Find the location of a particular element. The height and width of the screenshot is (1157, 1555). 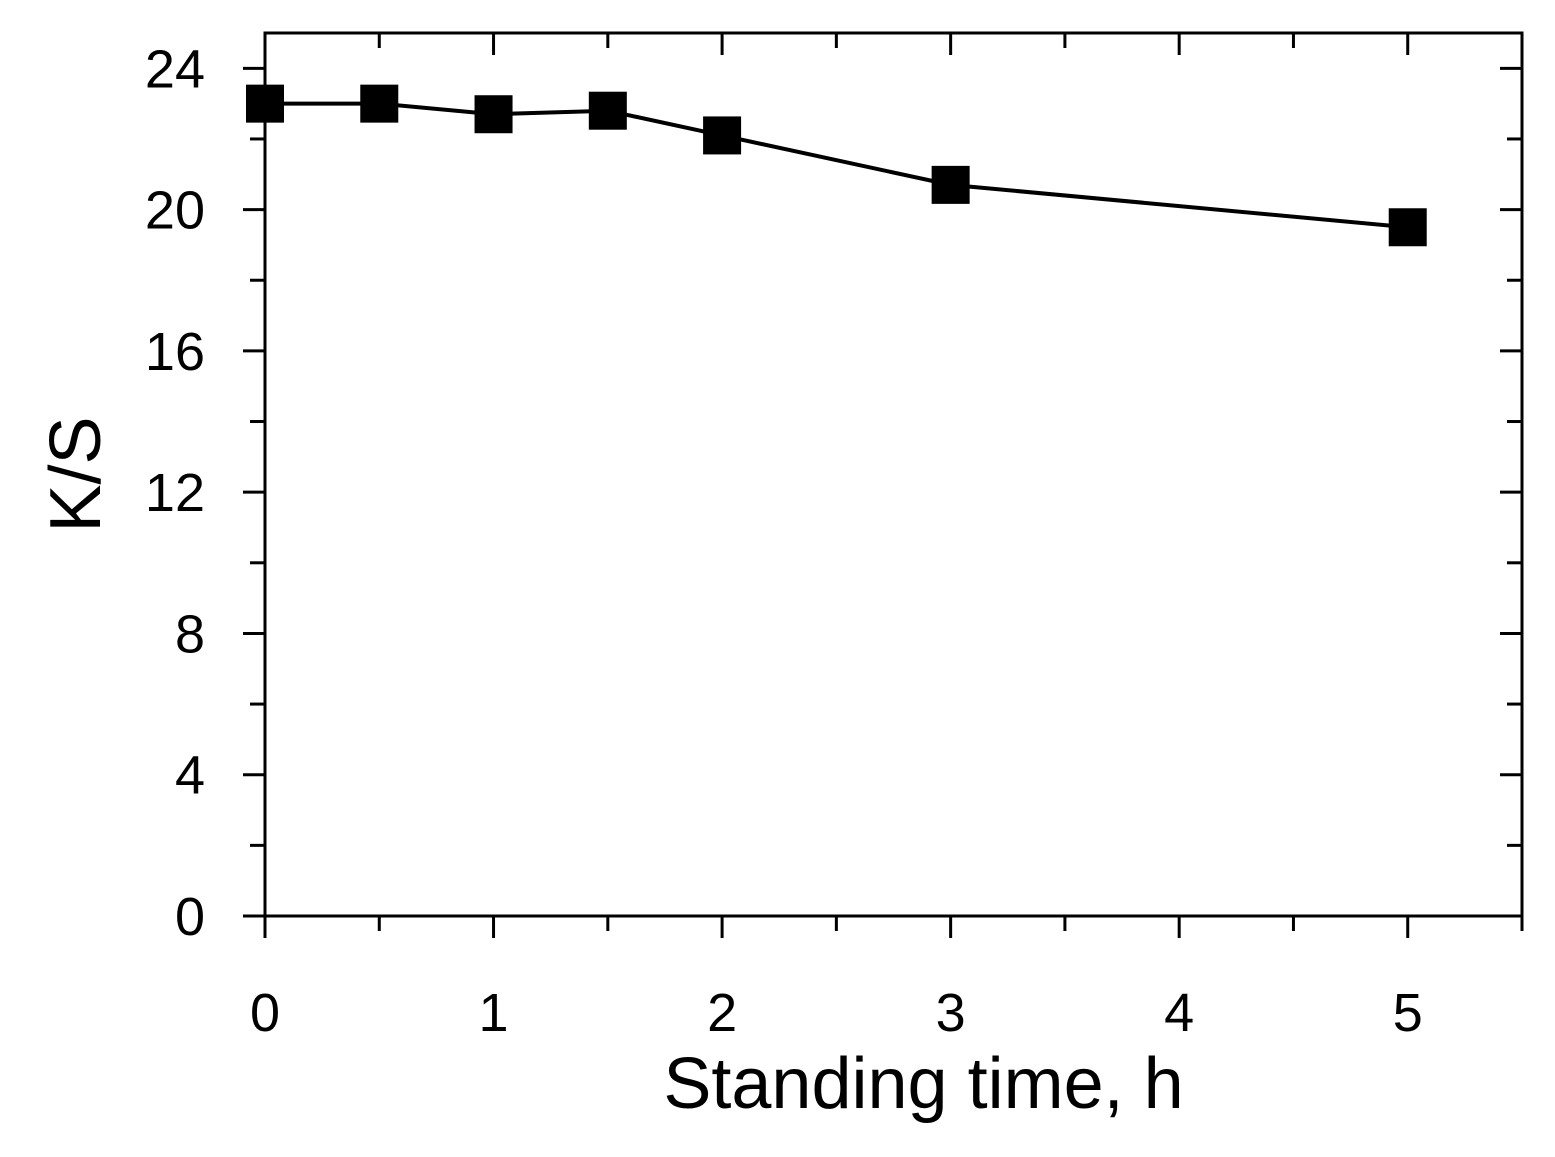

x-tick-label: 4 is located at coordinates (1179, 1013).